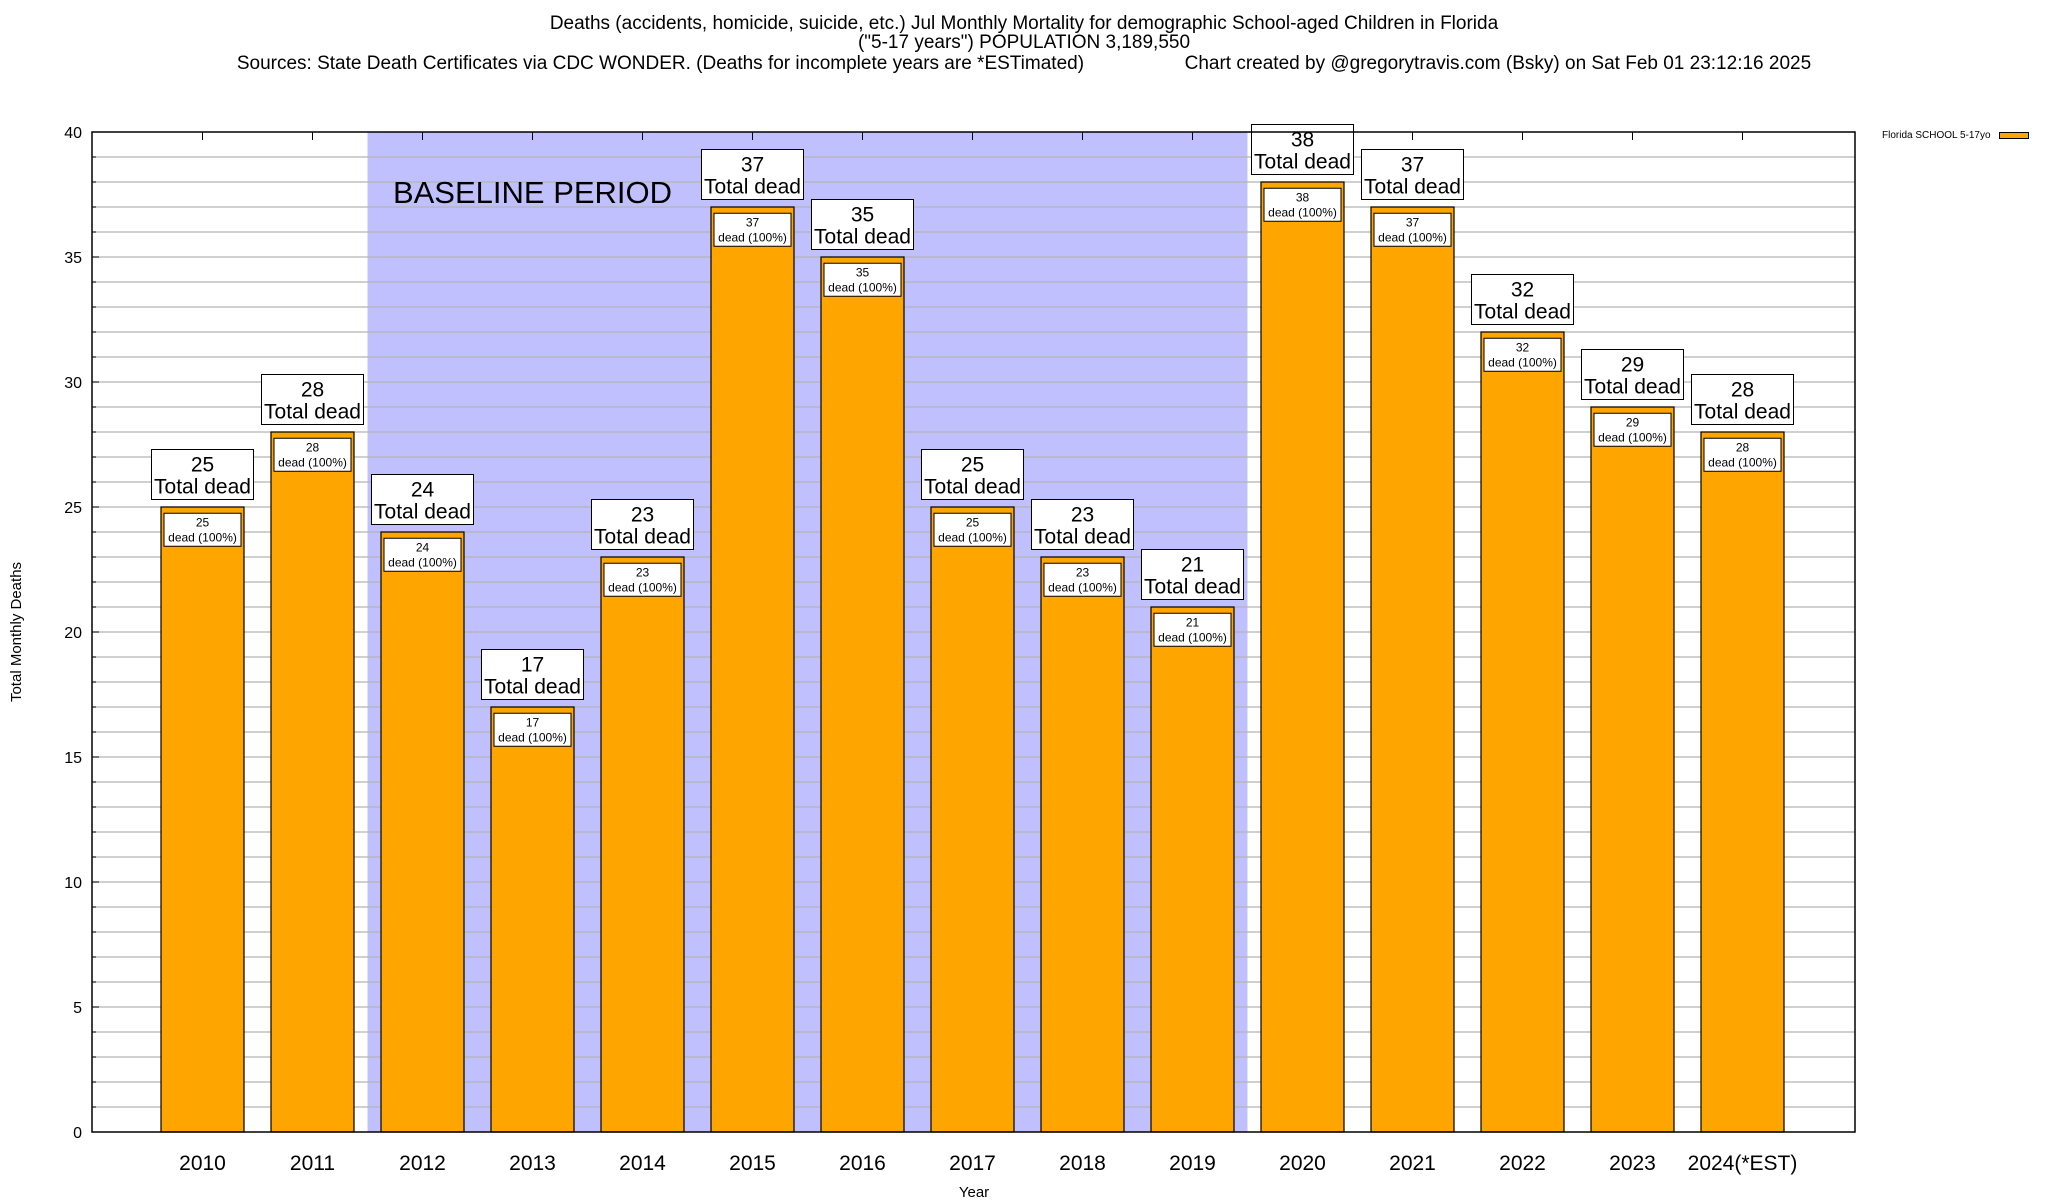  What do you see at coordinates (642, 844) in the screenshot?
I see `bar-2014` at bounding box center [642, 844].